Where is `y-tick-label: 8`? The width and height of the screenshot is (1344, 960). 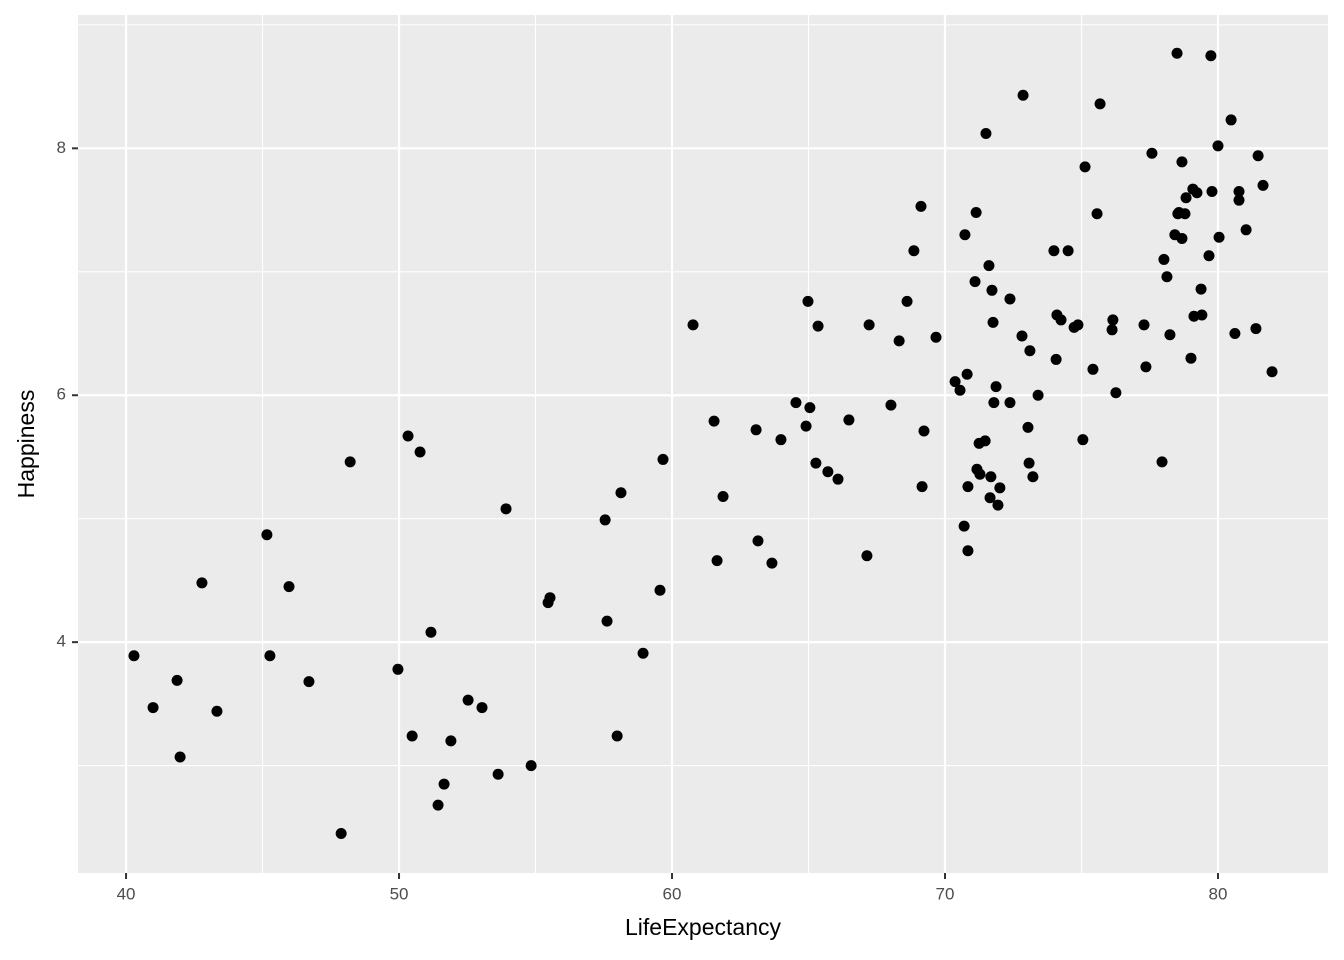
y-tick-label: 8 is located at coordinates (61, 147).